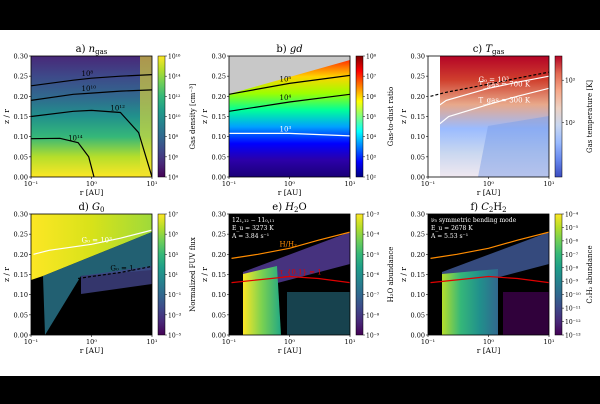 This screenshot has height=404, width=600. Describe the element at coordinates (373, 336) in the screenshot. I see `colorbar-tick-label-e: 10⁻⁹` at that location.